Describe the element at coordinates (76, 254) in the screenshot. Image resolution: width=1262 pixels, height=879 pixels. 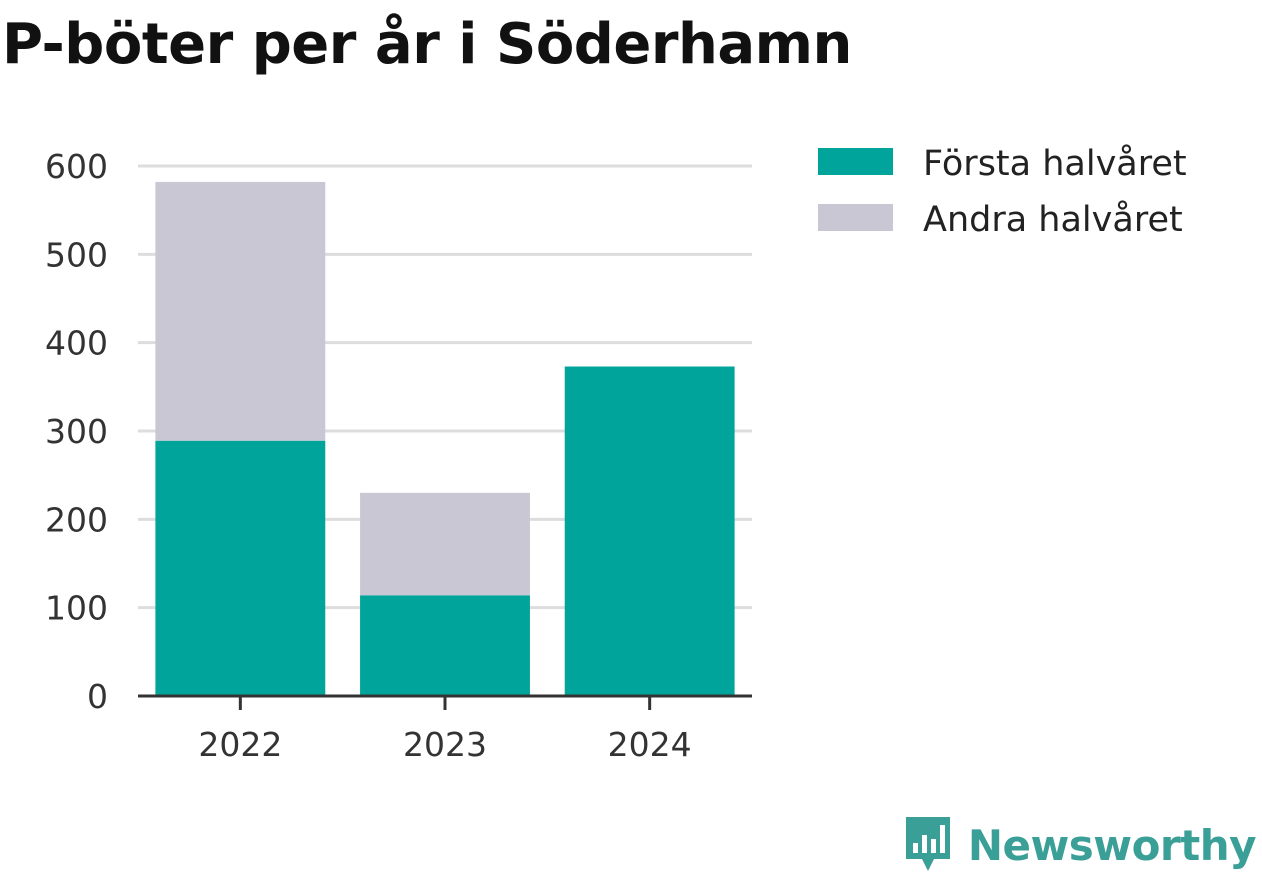
I see `y-tick-label-500: 500` at that location.